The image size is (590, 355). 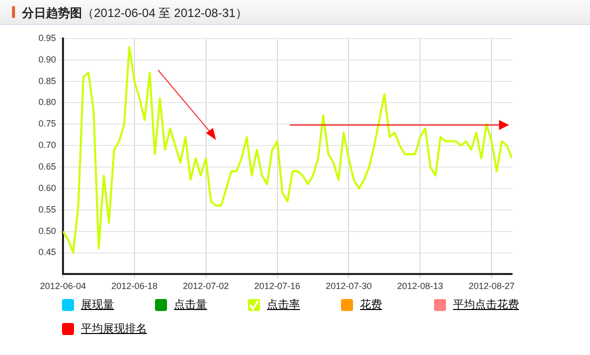 I want to click on legend-label: 展现量, so click(x=97, y=305).